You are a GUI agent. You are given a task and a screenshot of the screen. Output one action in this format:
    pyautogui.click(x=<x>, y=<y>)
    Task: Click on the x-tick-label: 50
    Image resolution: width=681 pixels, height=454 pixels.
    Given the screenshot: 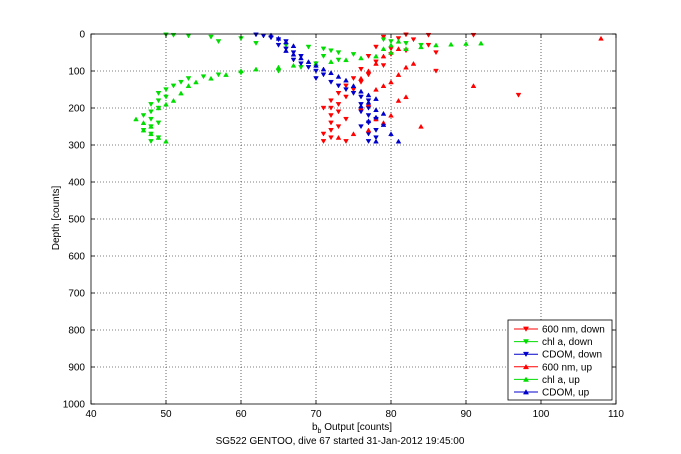 What is the action you would take?
    pyautogui.click(x=166, y=414)
    